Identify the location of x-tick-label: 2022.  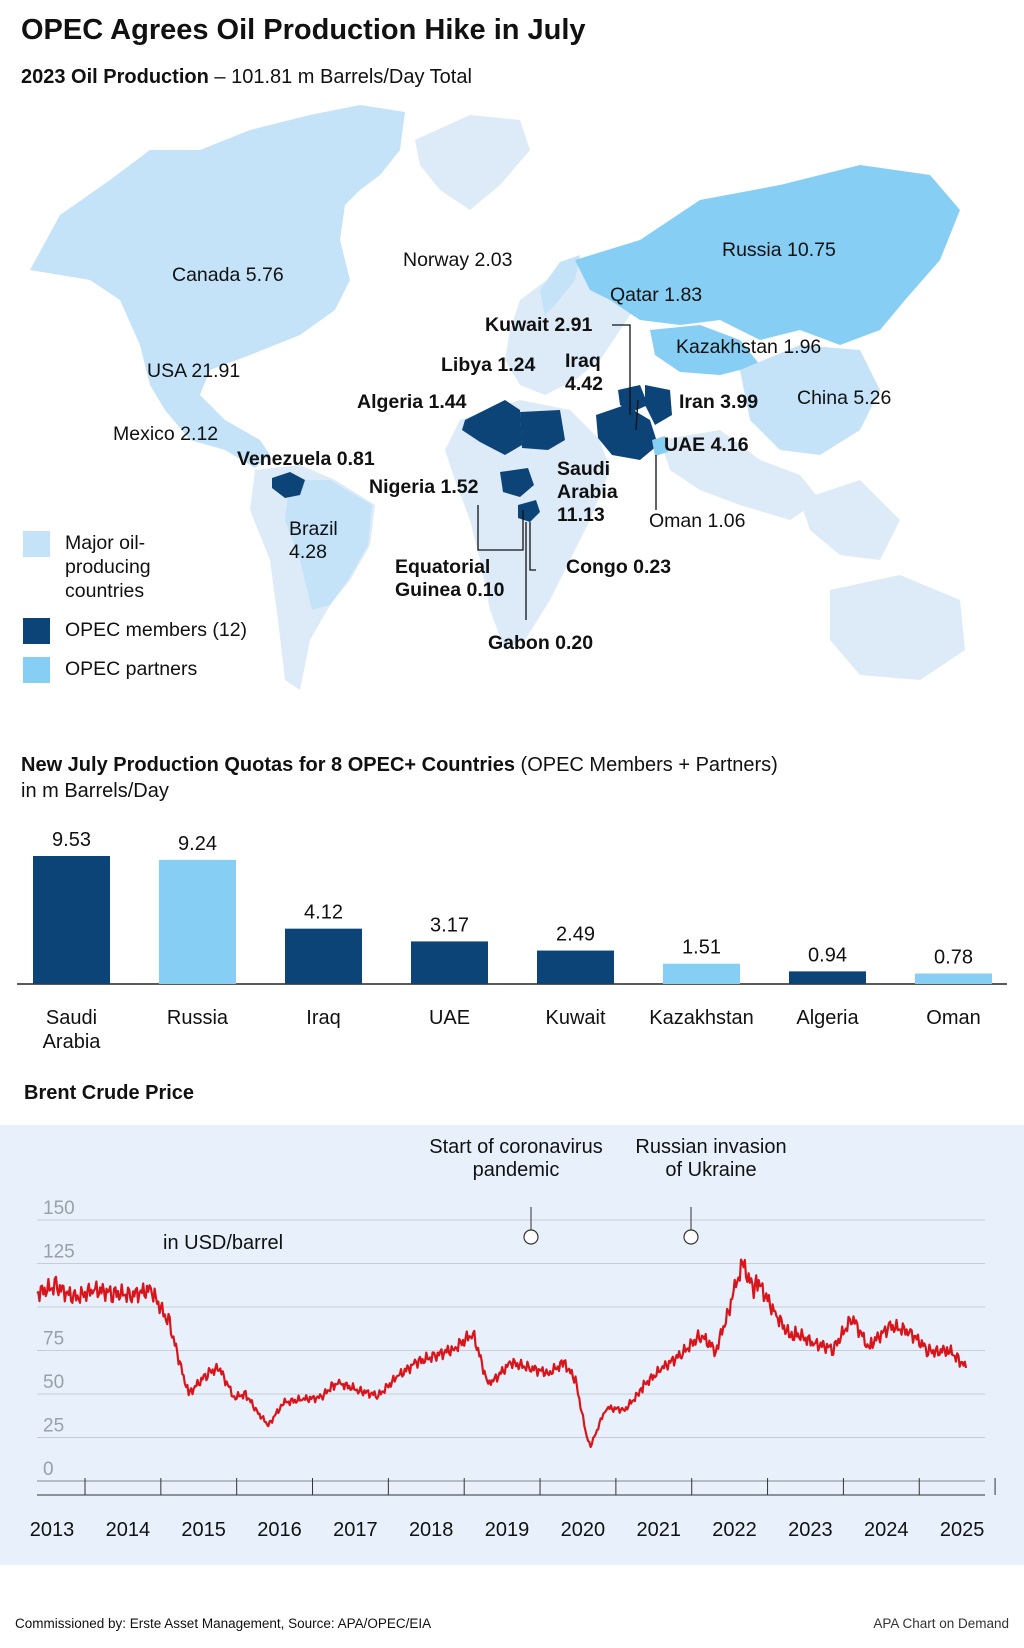
(734, 1530).